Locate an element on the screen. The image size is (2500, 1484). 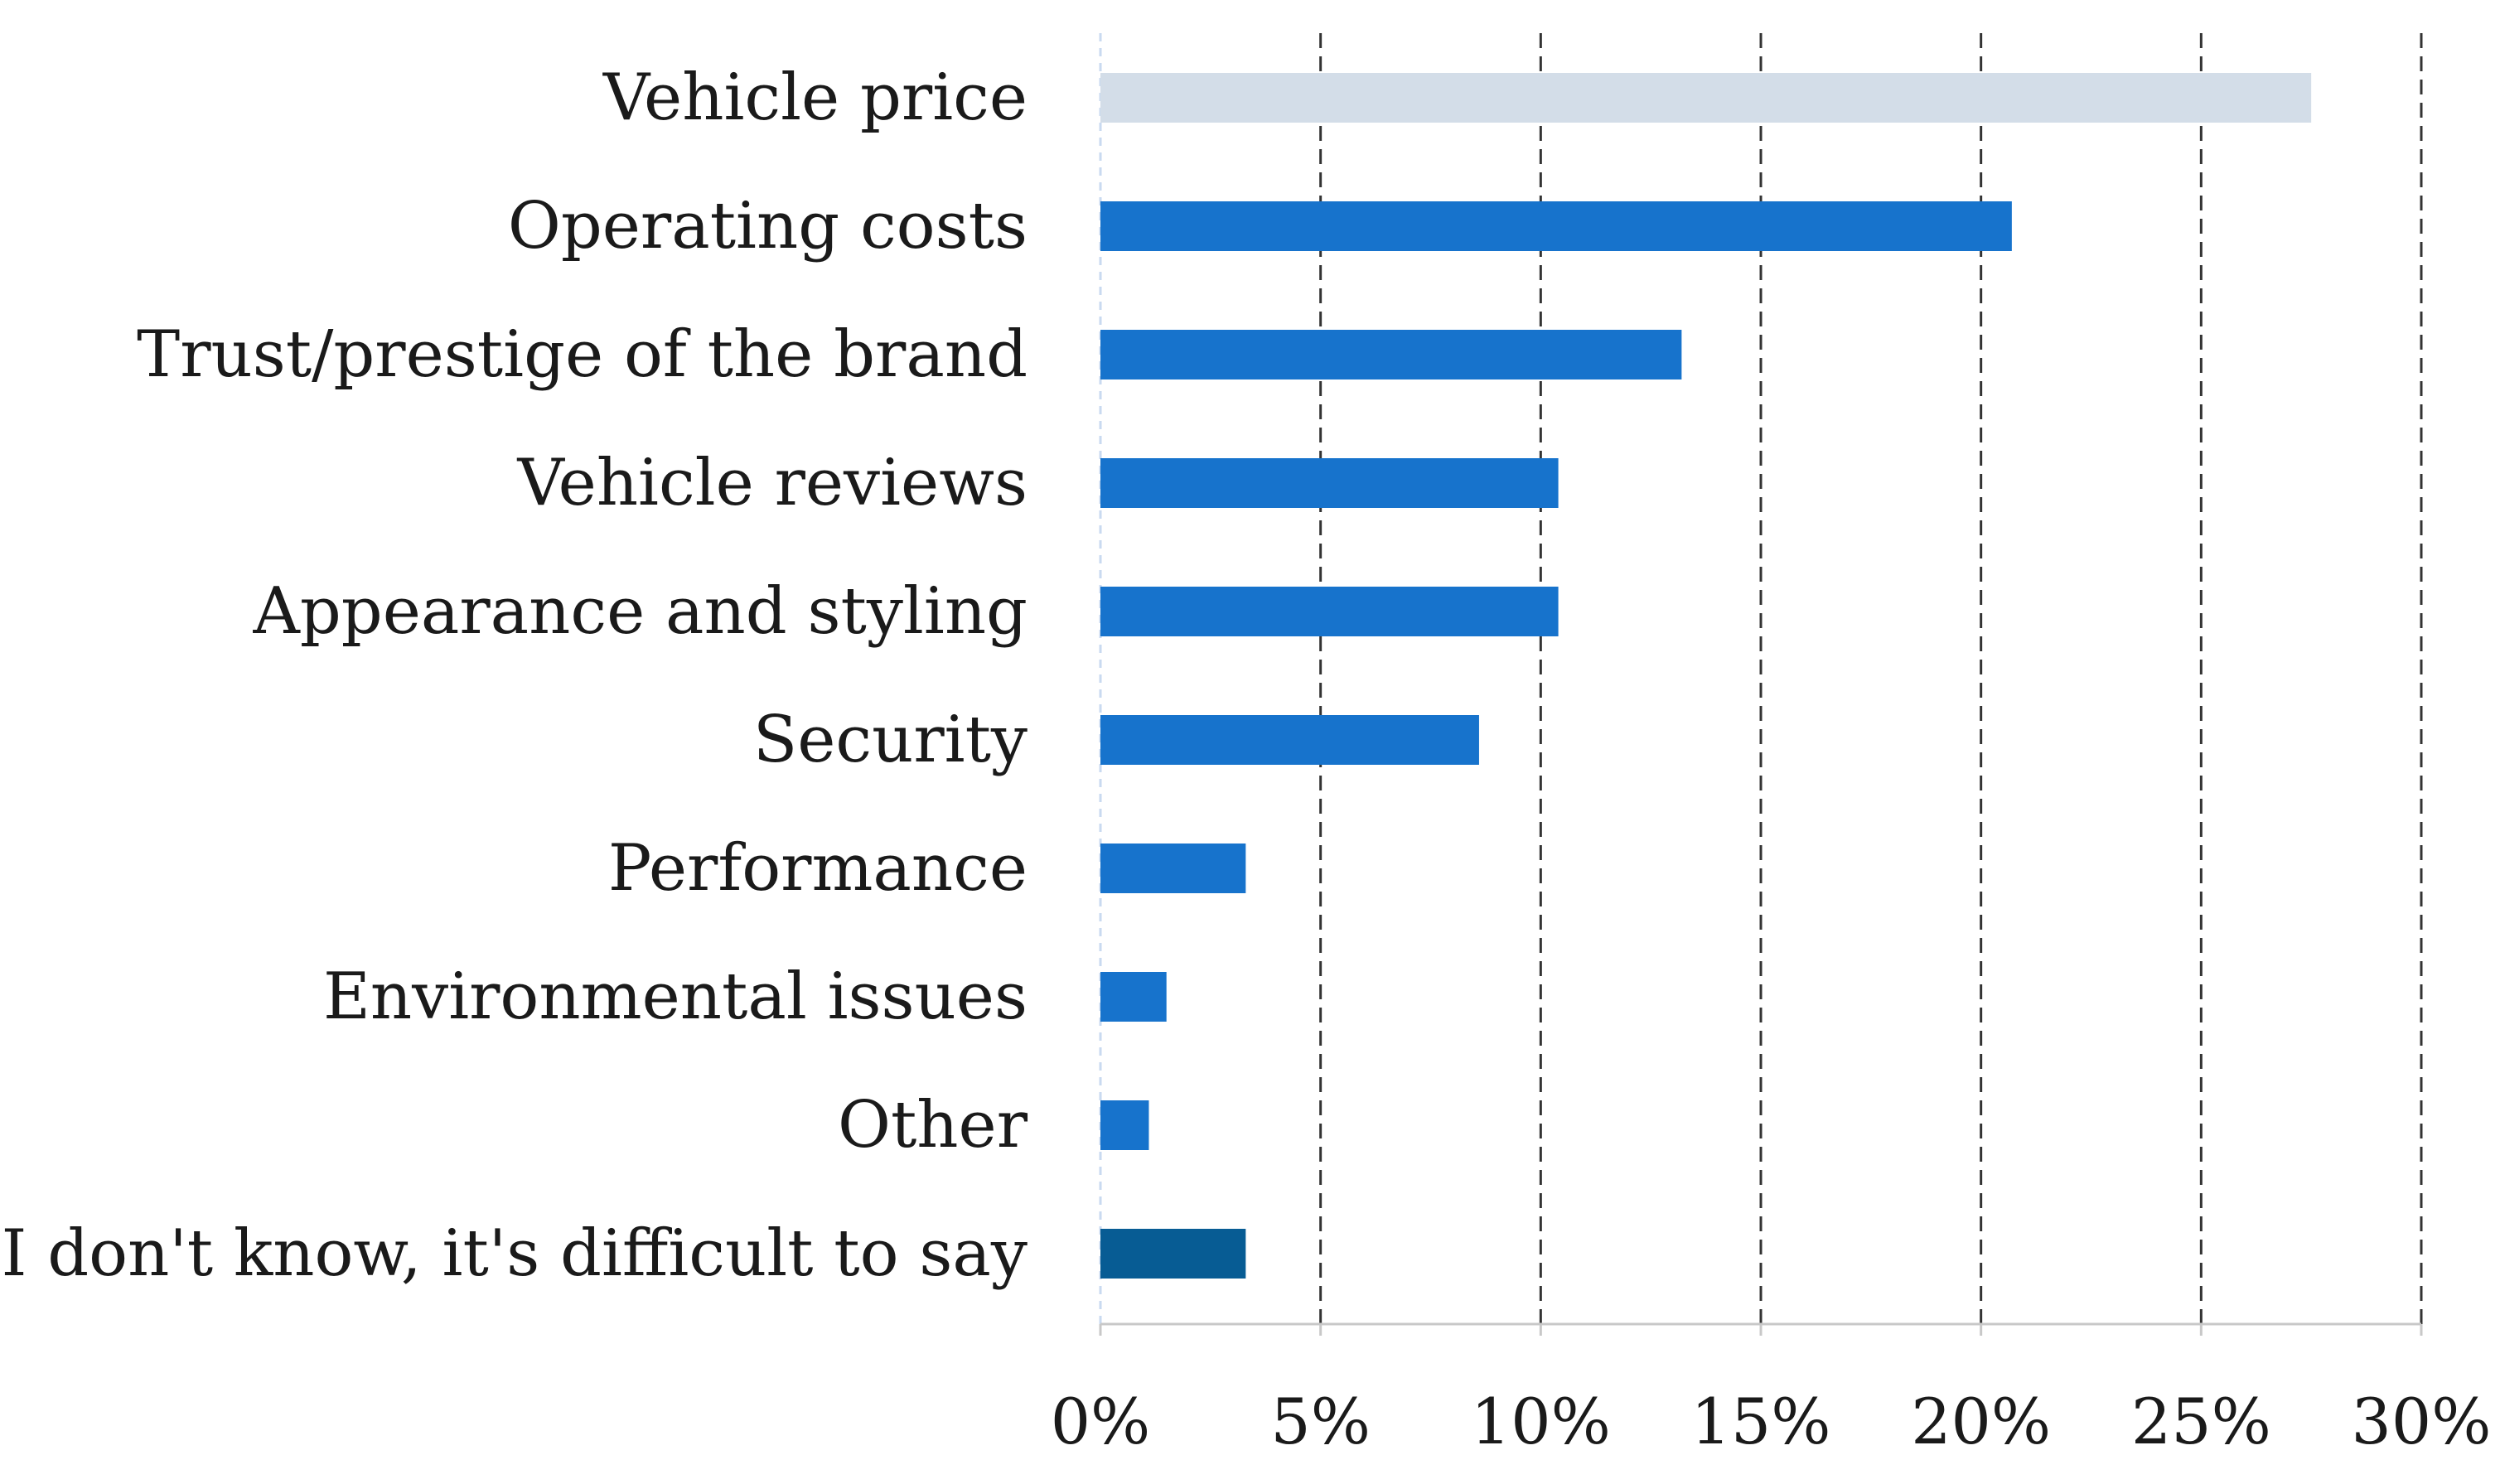
category-label: Trust/prestige of the brand is located at coordinates (582, 354).